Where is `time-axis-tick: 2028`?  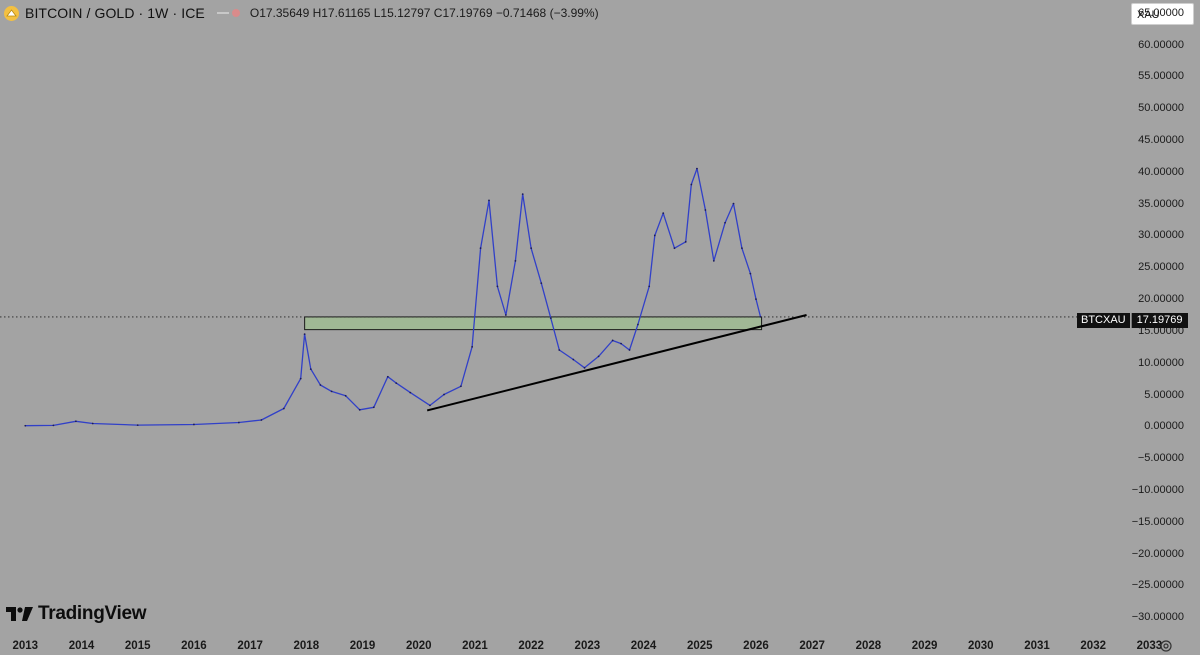
time-axis-tick: 2028 is located at coordinates (868, 646).